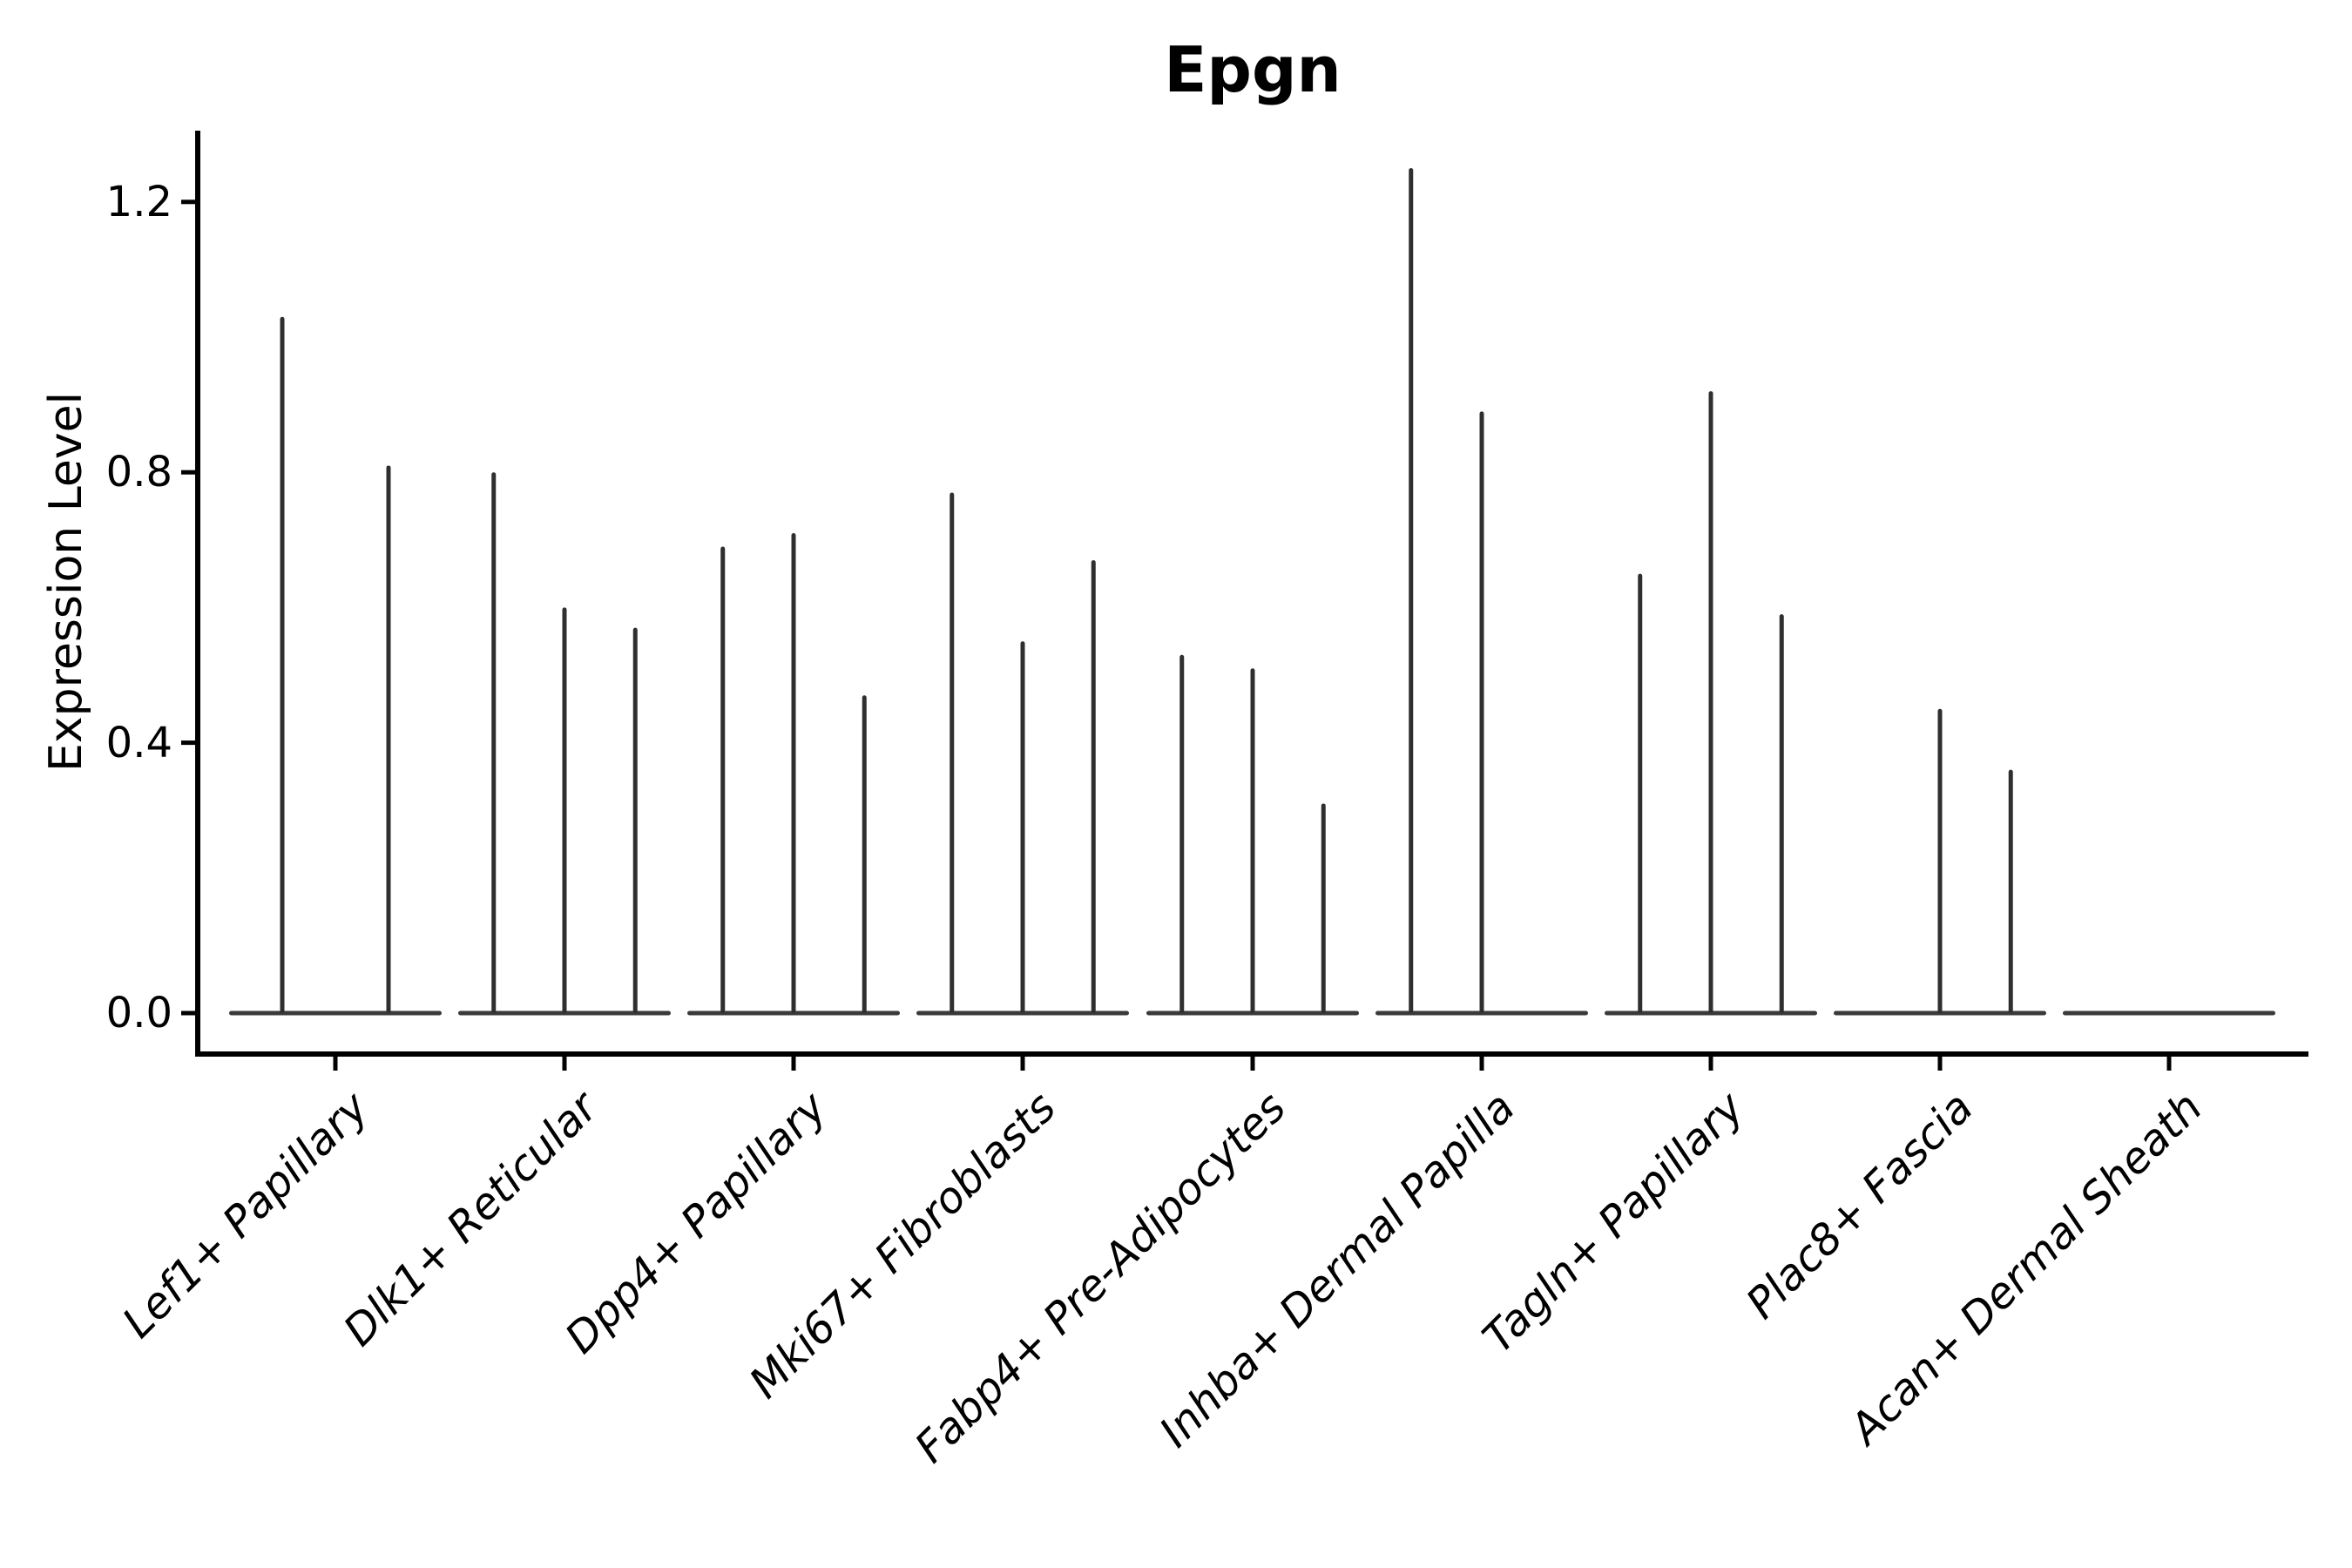  What do you see at coordinates (1253, 69) in the screenshot?
I see `chart-title: Epgn` at bounding box center [1253, 69].